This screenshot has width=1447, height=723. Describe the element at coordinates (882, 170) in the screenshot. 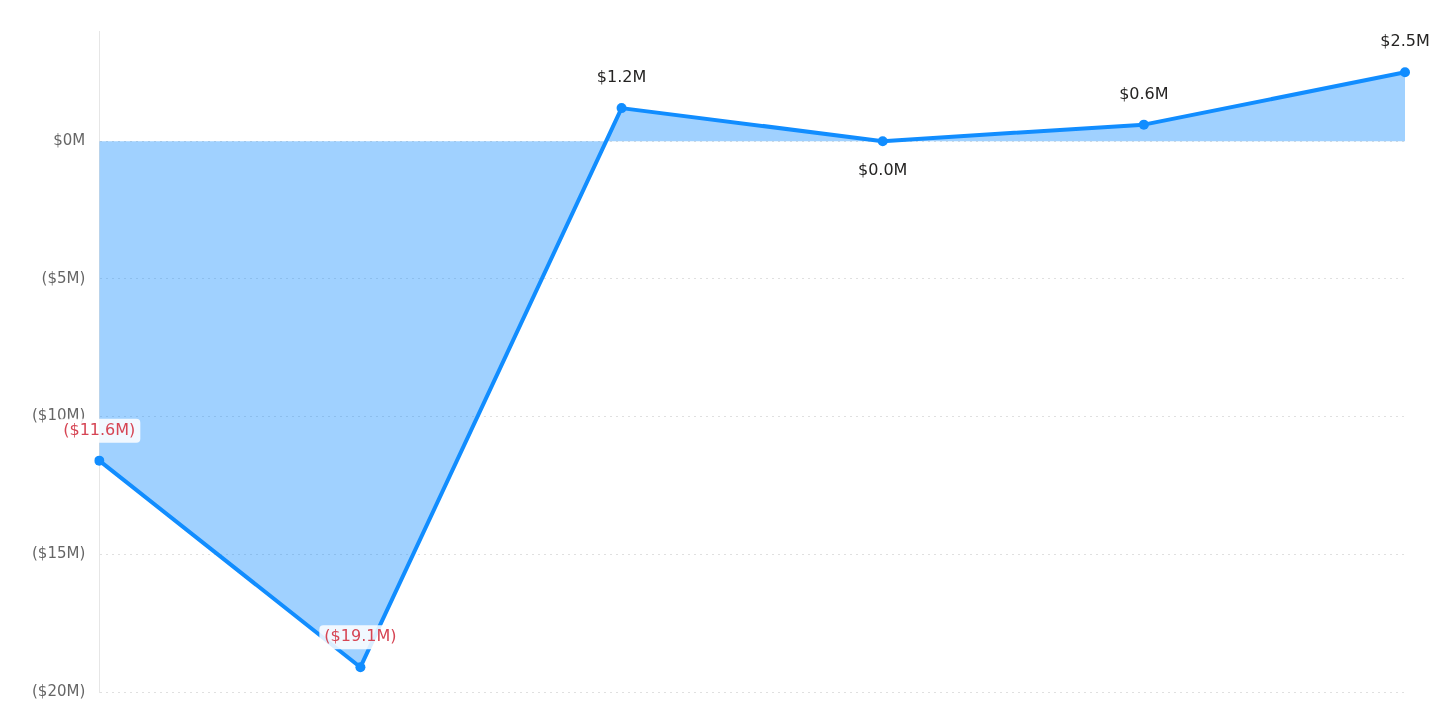

I see `data-label: $0.0M` at that location.